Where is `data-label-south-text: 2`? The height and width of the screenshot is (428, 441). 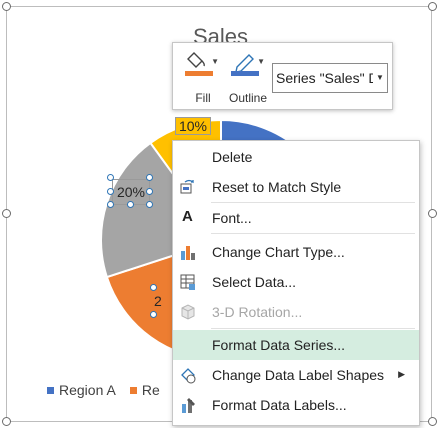 data-label-south-text: 2 is located at coordinates (158, 301).